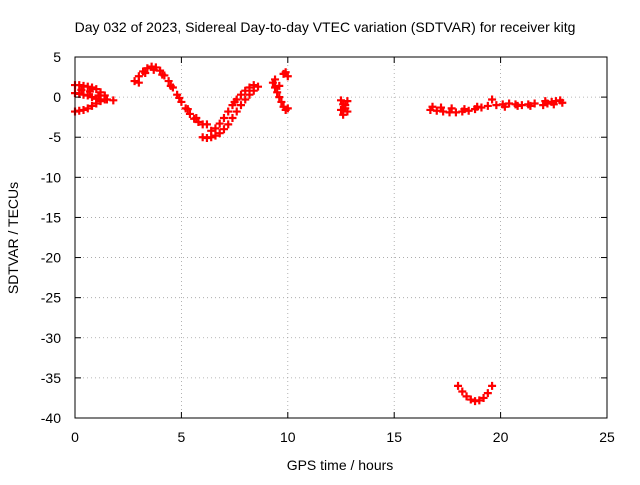 The width and height of the screenshot is (640, 485). What do you see at coordinates (57, 57) in the screenshot?
I see `y-tick-label: 5` at bounding box center [57, 57].